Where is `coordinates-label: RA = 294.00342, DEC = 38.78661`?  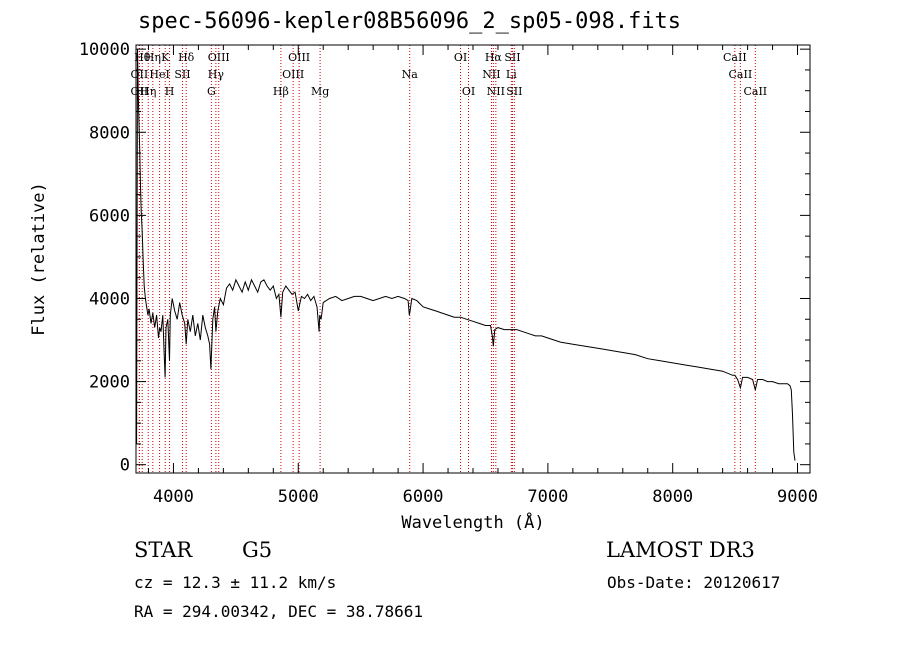 coordinates-label: RA = 294.00342, DEC = 38.78661 is located at coordinates (278, 611).